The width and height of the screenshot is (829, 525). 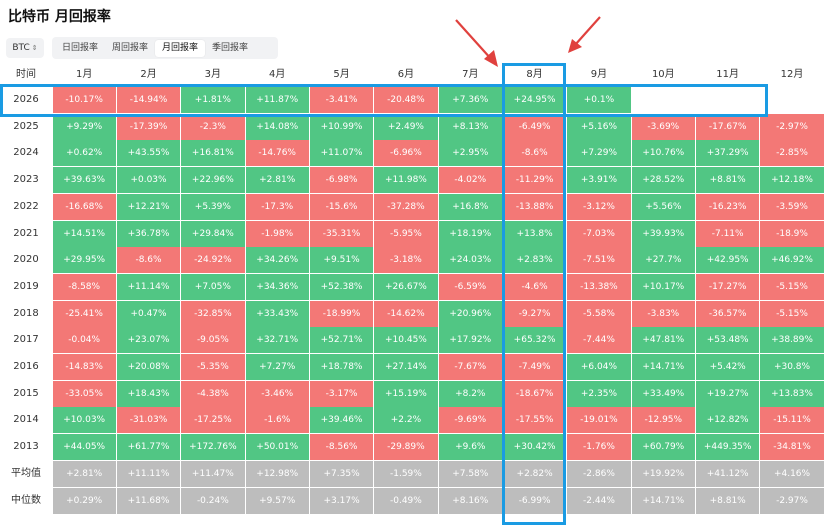 I want to click on year-label: 2014, so click(x=26, y=420).